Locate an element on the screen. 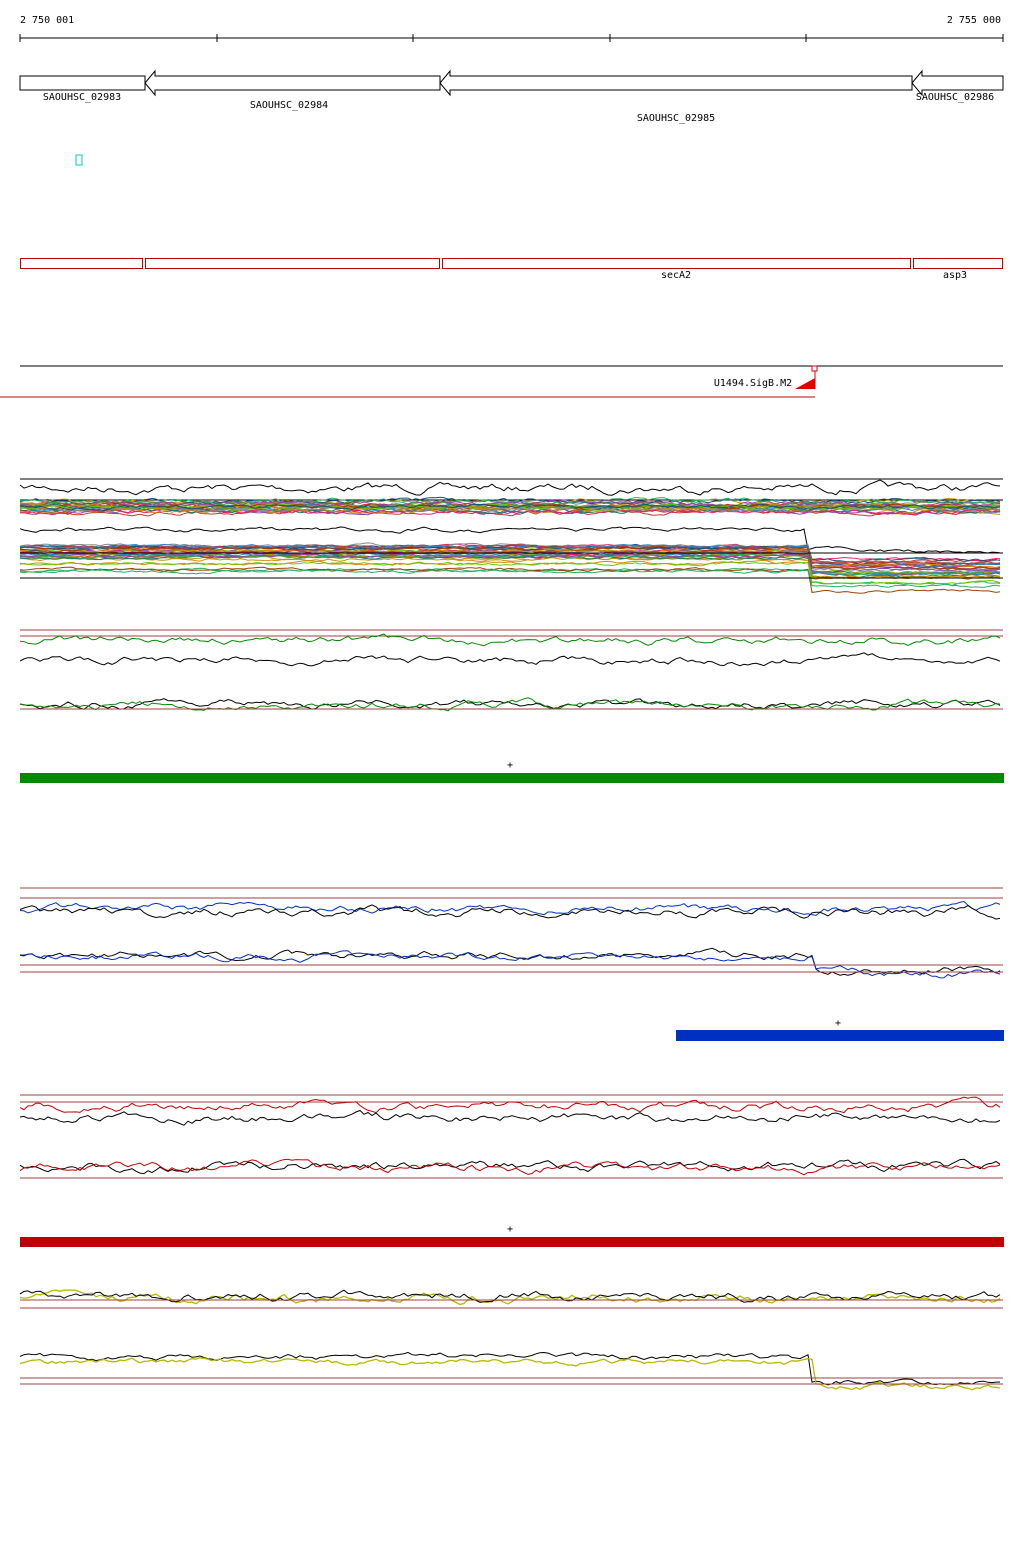 This screenshot has width=1024, height=1541. ruler-start: 2 750 001 is located at coordinates (47, 20).